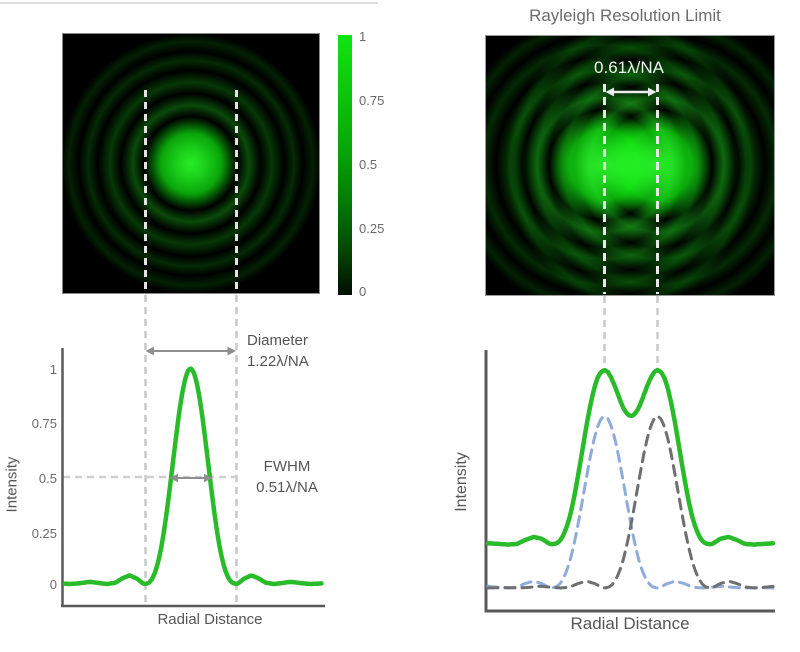  Describe the element at coordinates (639, 165) in the screenshot. I see `airy-blob-right` at that location.